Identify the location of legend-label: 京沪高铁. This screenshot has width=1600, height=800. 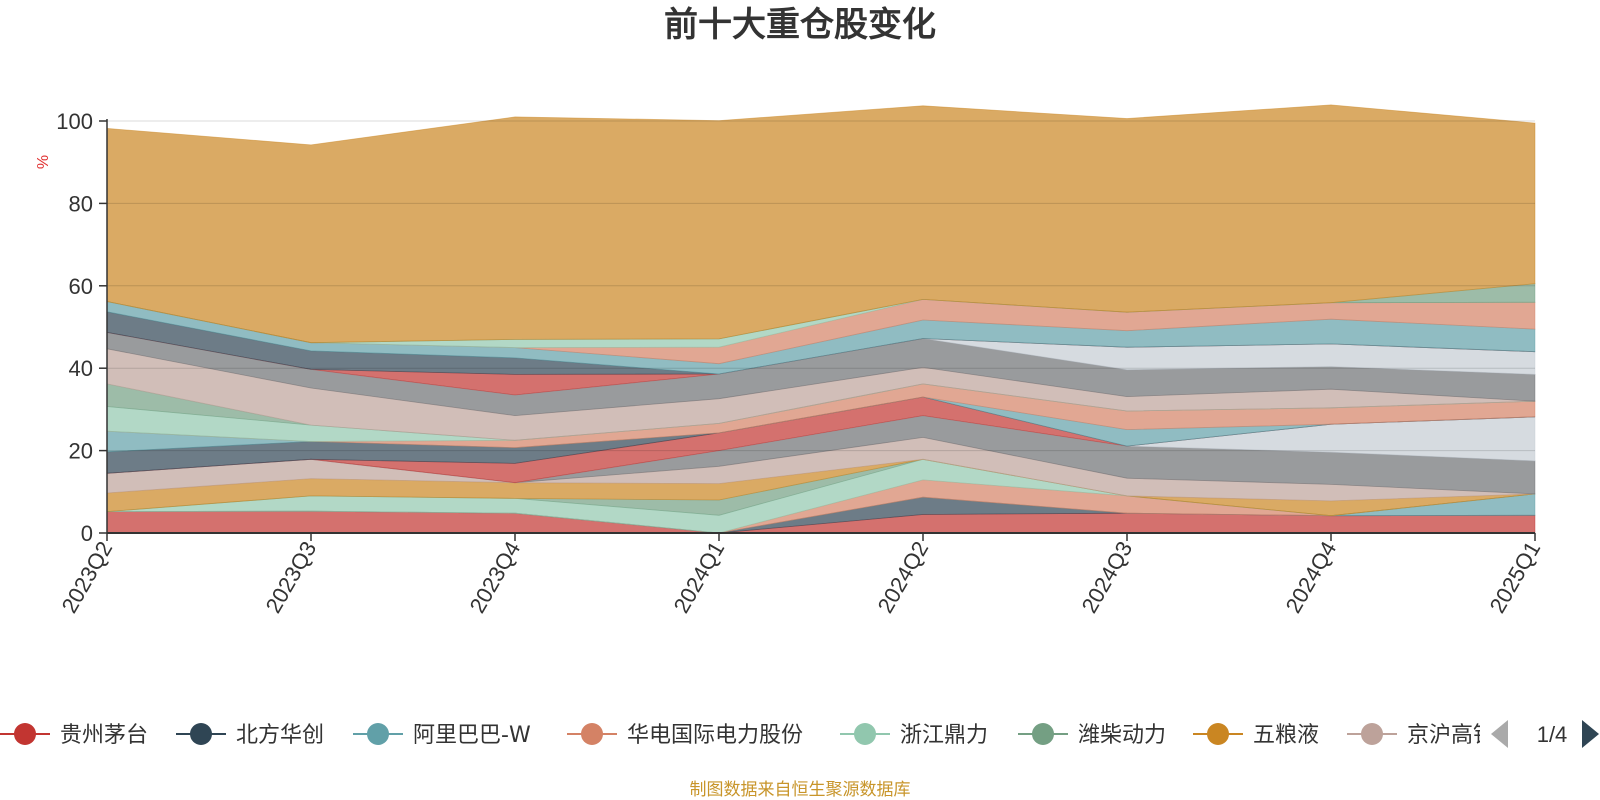
(1451, 735).